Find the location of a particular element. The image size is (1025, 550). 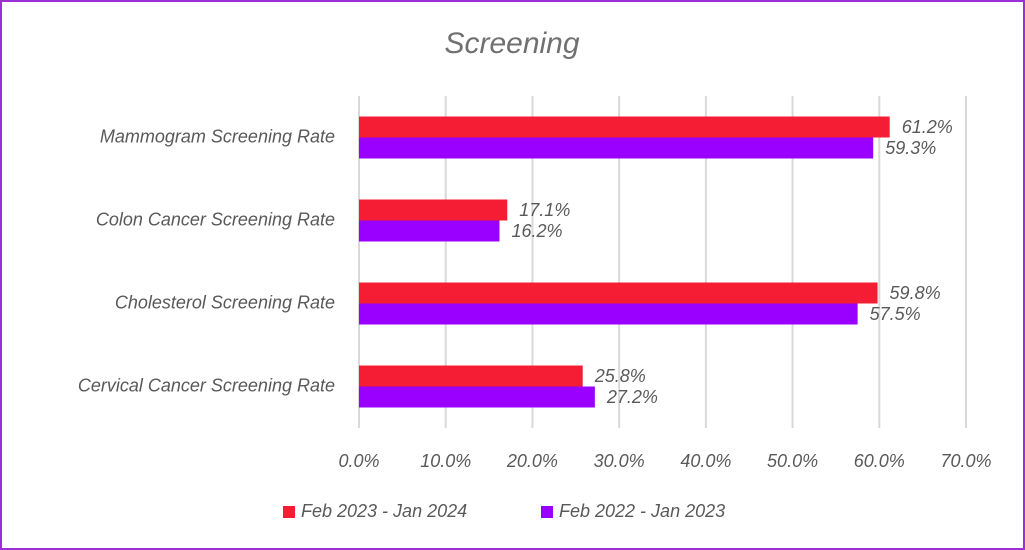

data-label: 27.2% is located at coordinates (632, 397).